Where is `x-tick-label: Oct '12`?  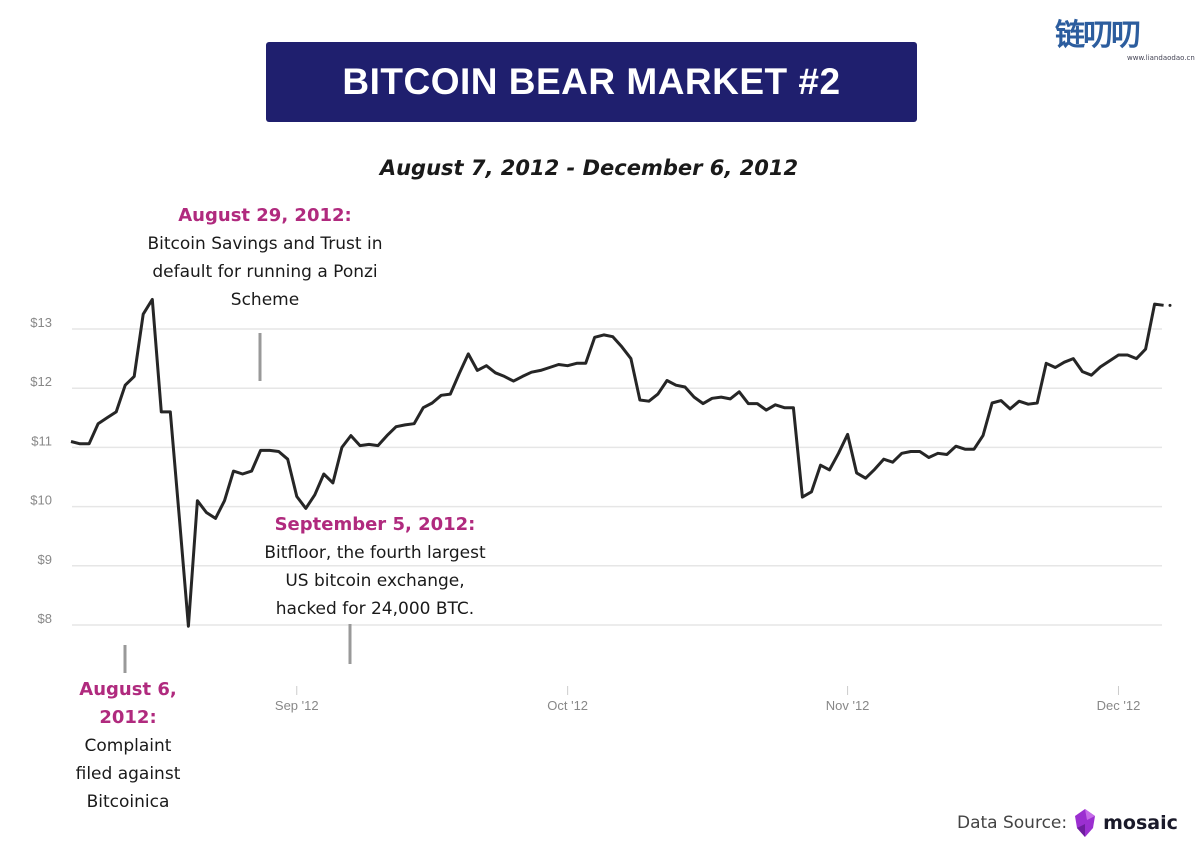
x-tick-label: Oct '12 is located at coordinates (567, 705).